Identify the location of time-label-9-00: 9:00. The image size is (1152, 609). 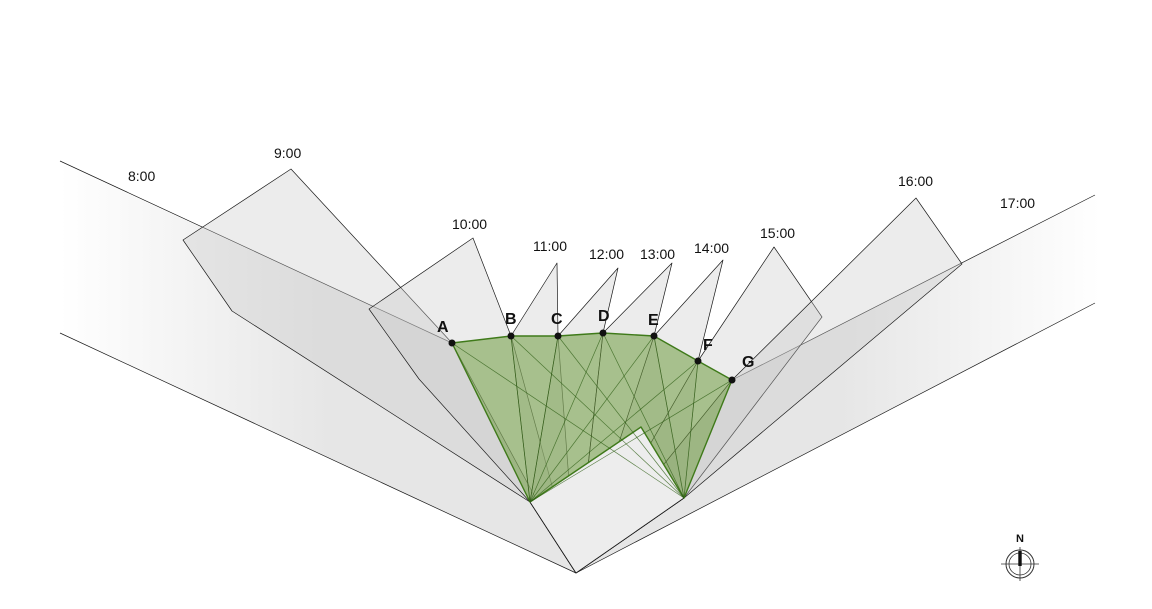
(287, 153).